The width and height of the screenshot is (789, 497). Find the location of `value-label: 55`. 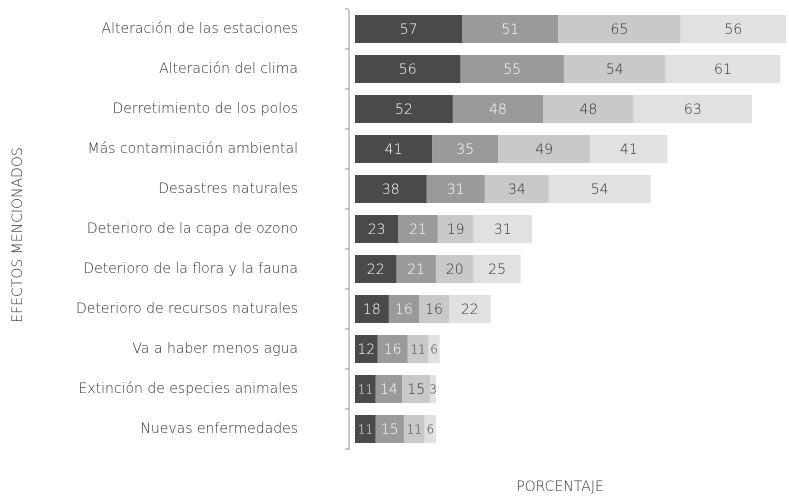

value-label: 55 is located at coordinates (512, 70).